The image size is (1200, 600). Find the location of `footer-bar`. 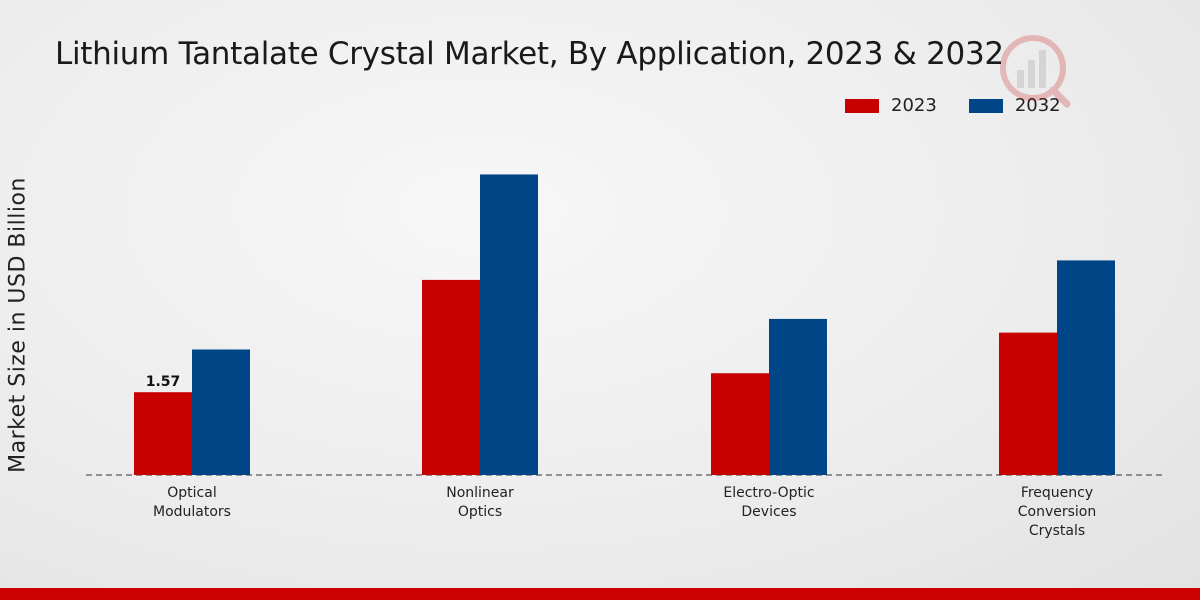

footer-bar is located at coordinates (600, 594).